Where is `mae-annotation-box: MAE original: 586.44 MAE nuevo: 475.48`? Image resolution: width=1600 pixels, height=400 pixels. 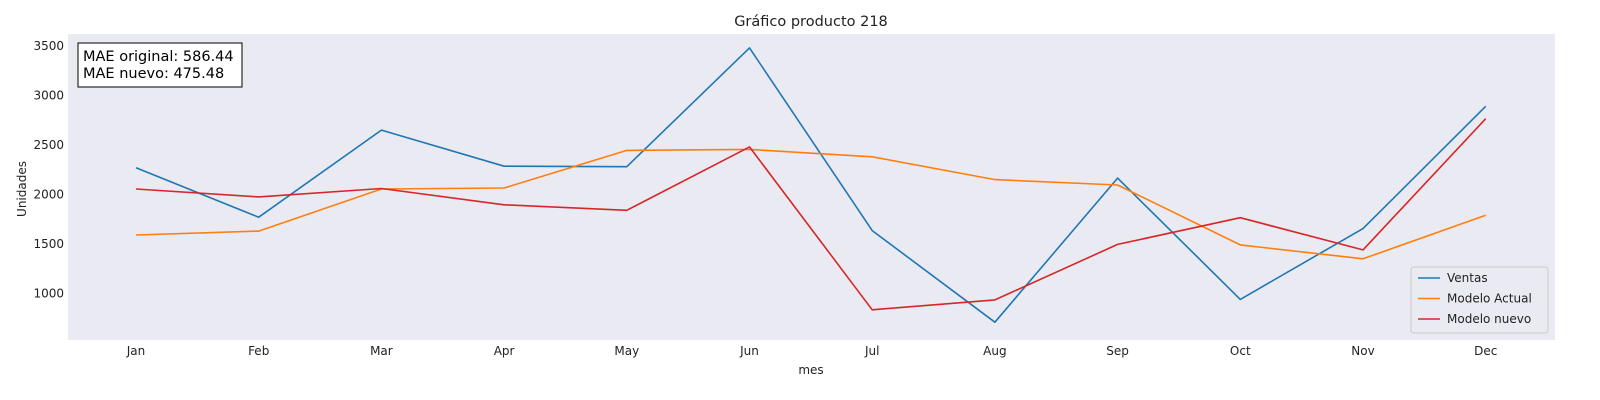
mae-annotation-box: MAE original: 586.44 MAE nuevo: 475.48 is located at coordinates (160, 65).